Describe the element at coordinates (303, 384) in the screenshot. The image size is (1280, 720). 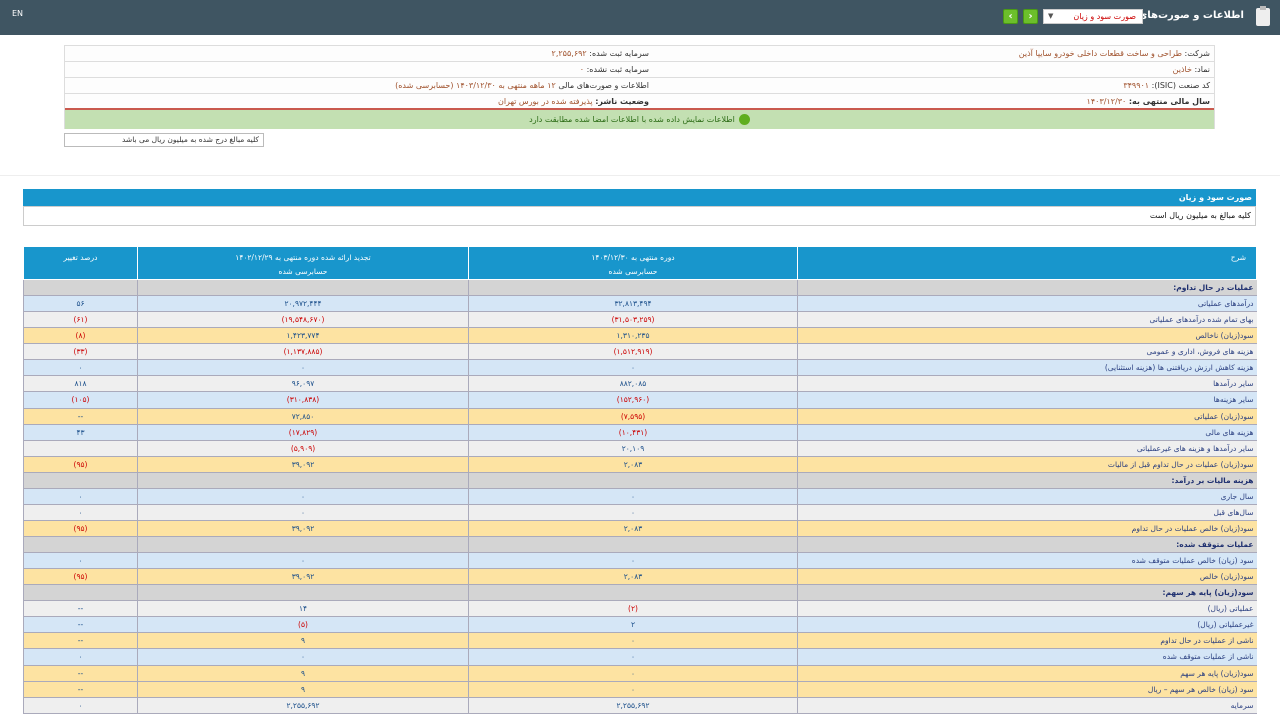
I see `cell-previous: ۹۶,۰۹۷` at that location.